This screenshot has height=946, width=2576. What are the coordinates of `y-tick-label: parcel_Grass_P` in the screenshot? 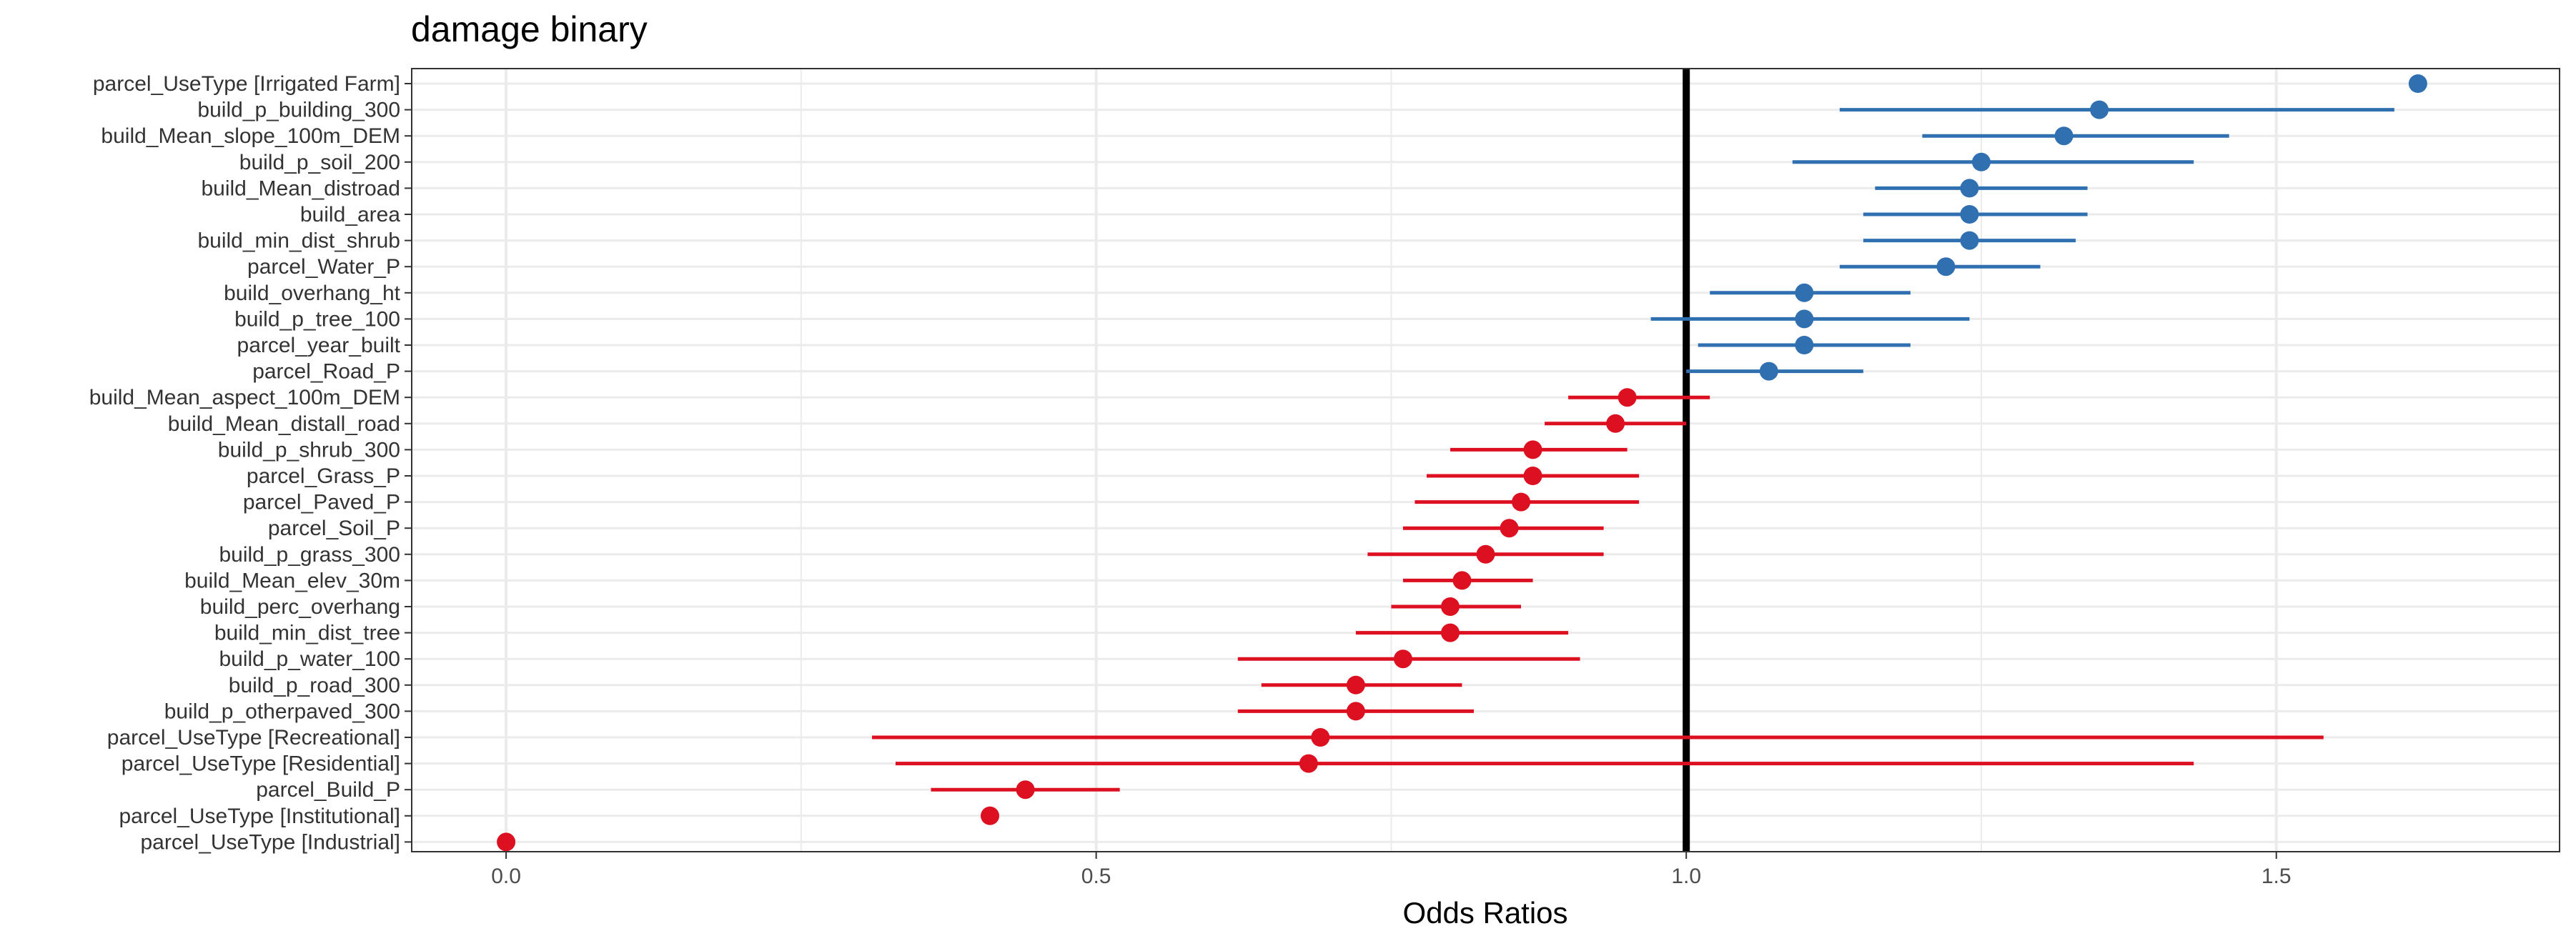 It's located at (323, 476).